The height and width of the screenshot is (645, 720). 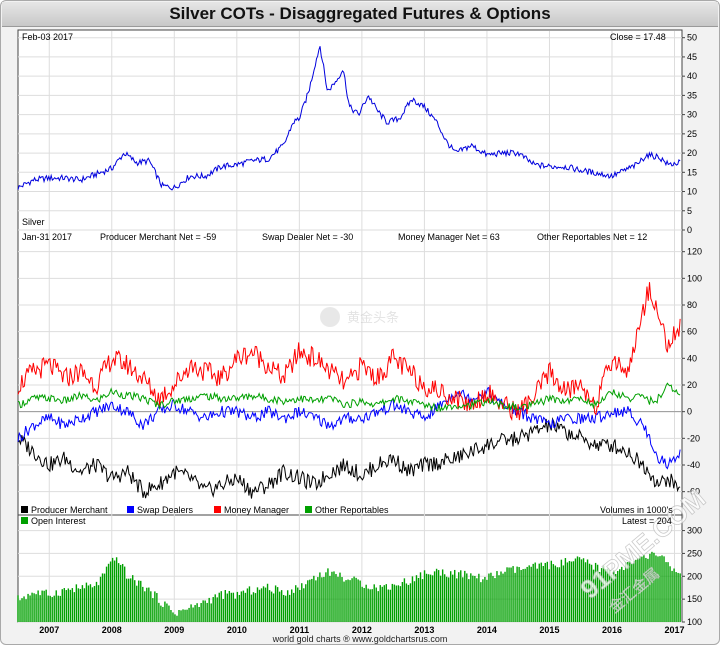 I want to click on legend-swatch-producer, so click(x=24, y=509).